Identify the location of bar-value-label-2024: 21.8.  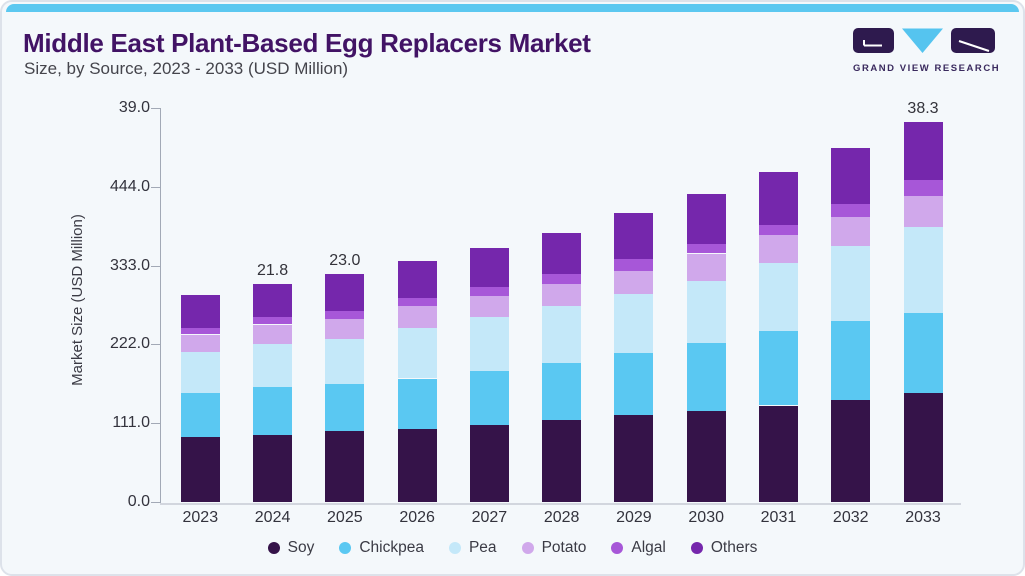
(272, 271).